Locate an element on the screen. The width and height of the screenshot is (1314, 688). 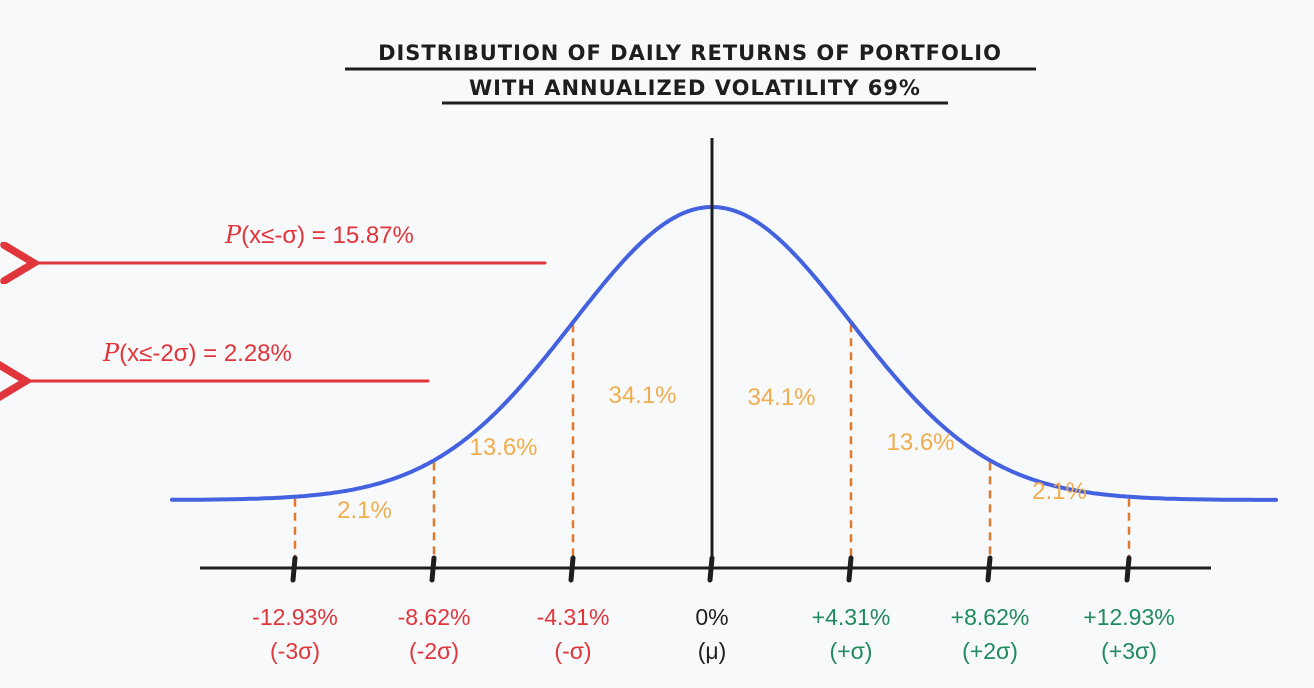
tick-sublabel-sigma--3: (-3σ) is located at coordinates (295, 651).